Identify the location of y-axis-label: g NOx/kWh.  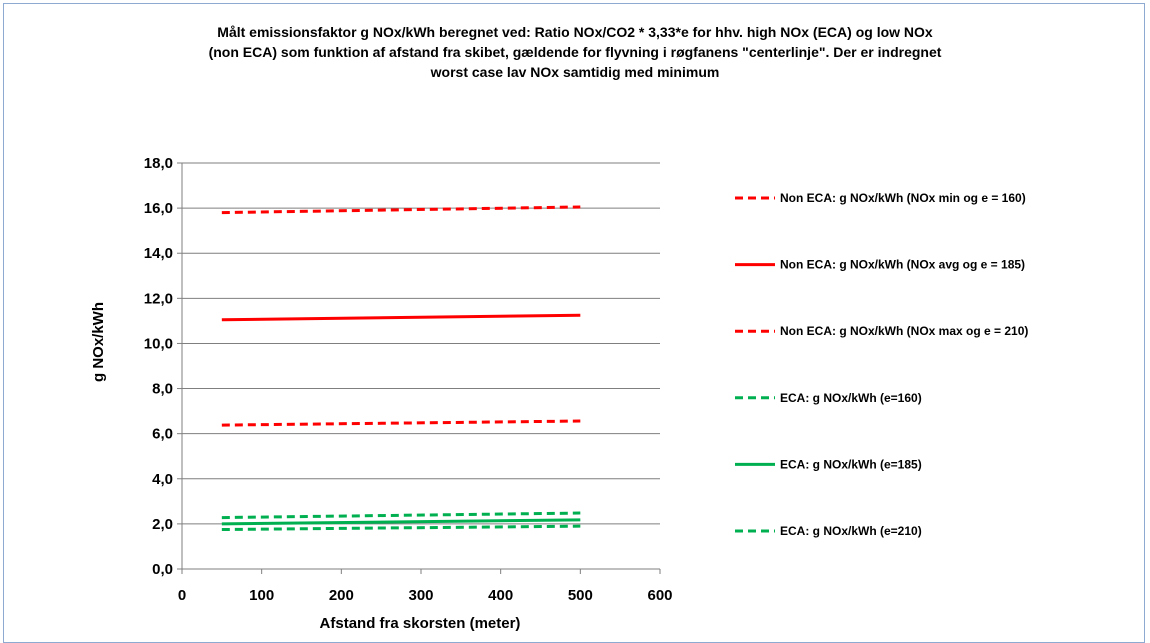
(98, 342).